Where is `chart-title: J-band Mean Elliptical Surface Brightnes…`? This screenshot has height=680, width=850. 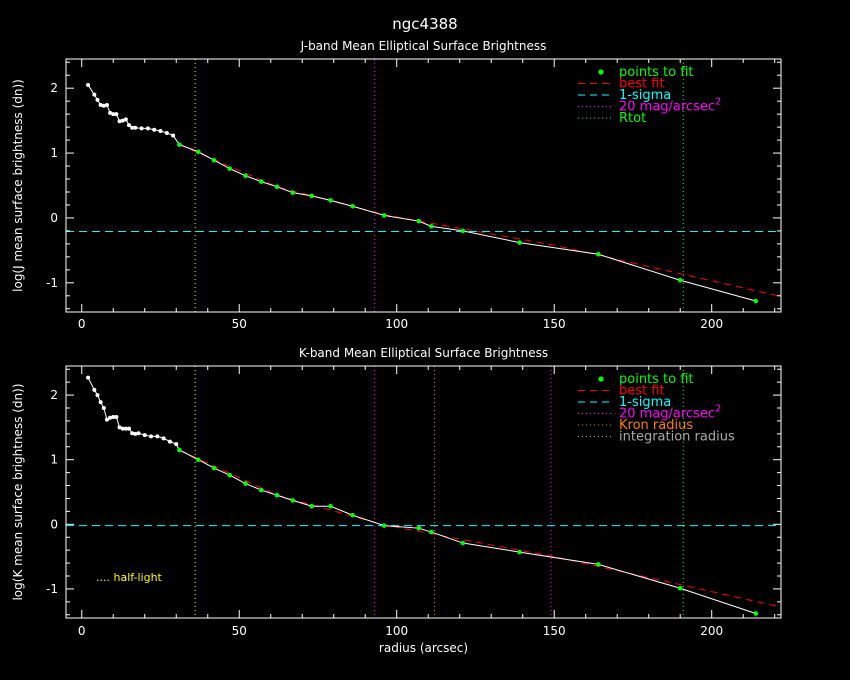 chart-title: J-band Mean Elliptical Surface Brightnes… is located at coordinates (423, 46).